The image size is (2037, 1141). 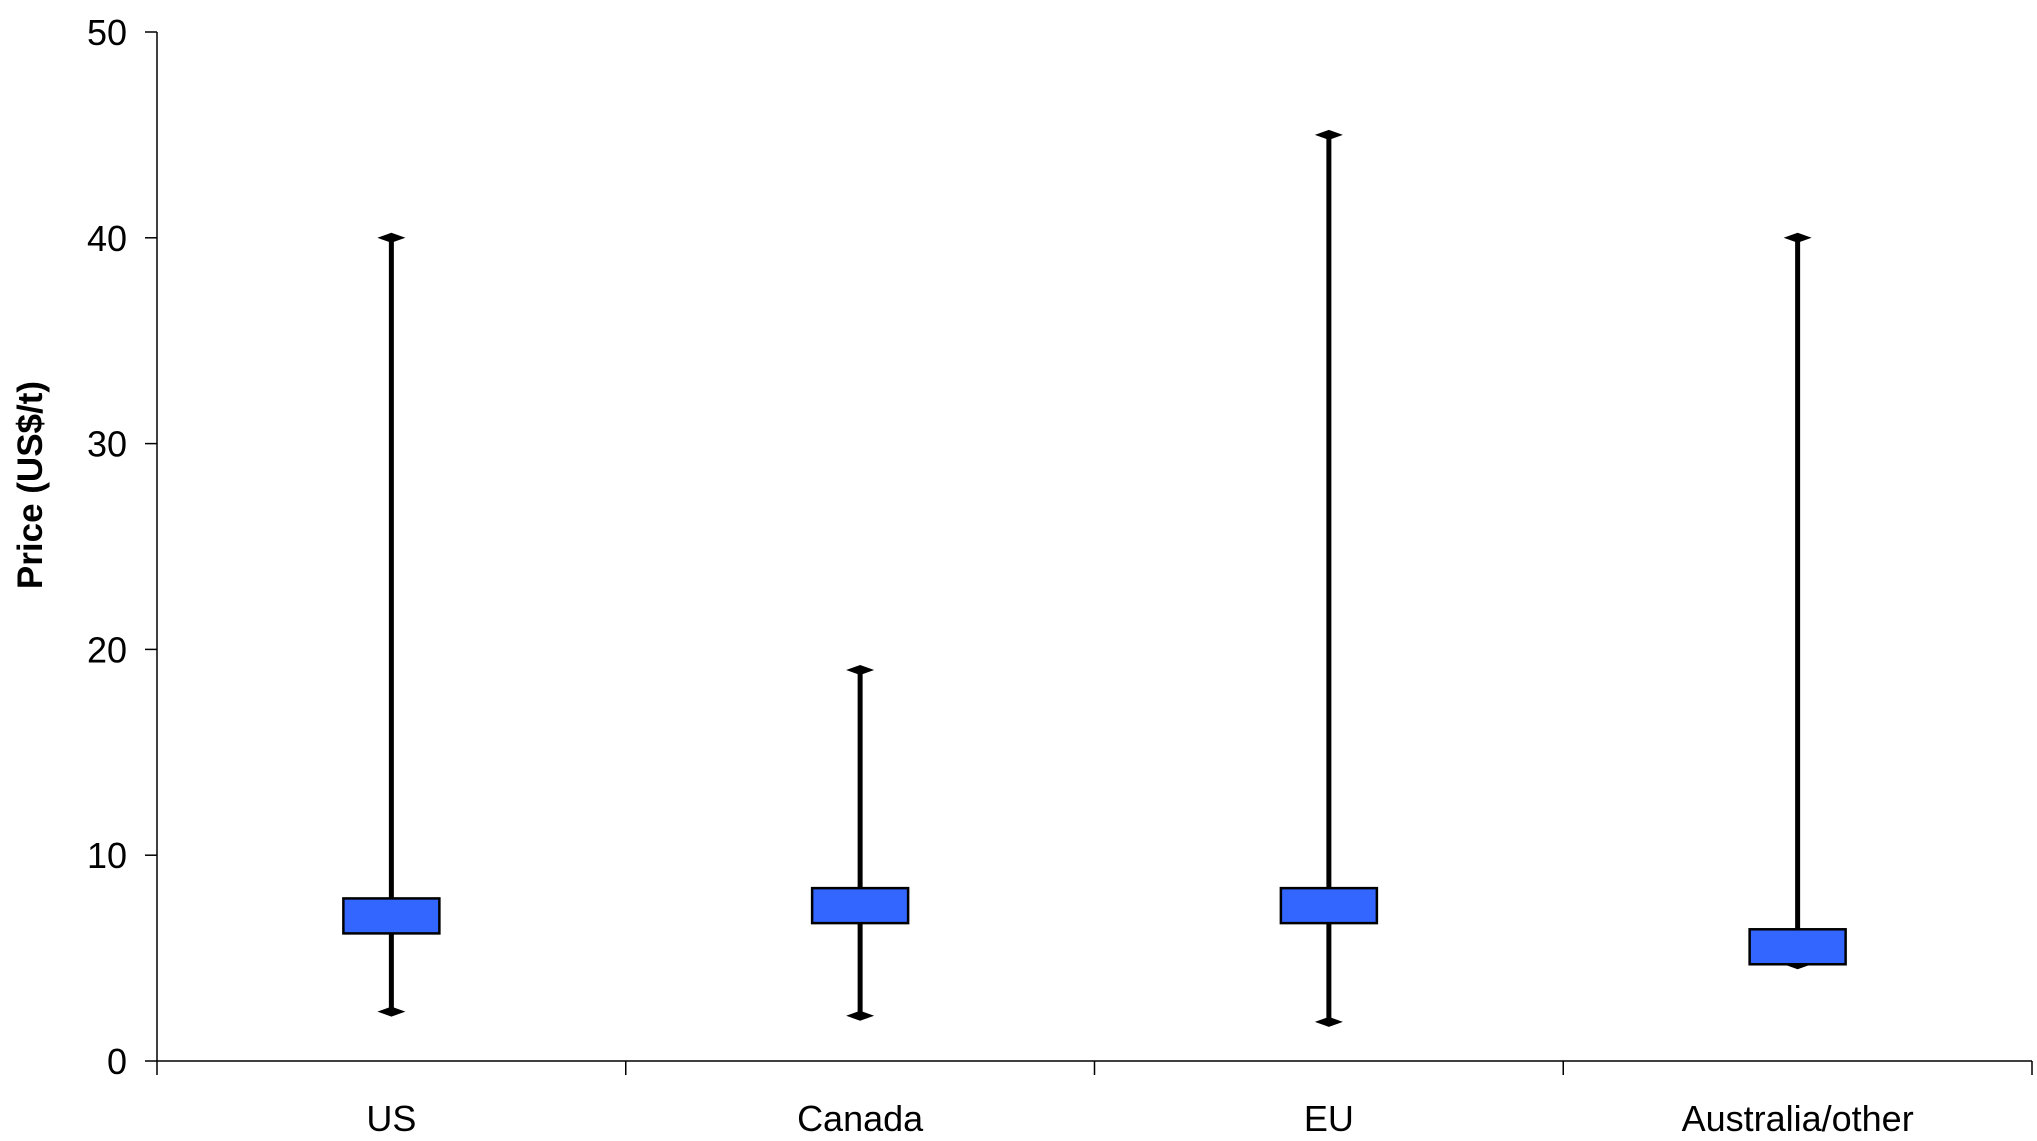 What do you see at coordinates (107, 444) in the screenshot?
I see `y-tick-label: 30` at bounding box center [107, 444].